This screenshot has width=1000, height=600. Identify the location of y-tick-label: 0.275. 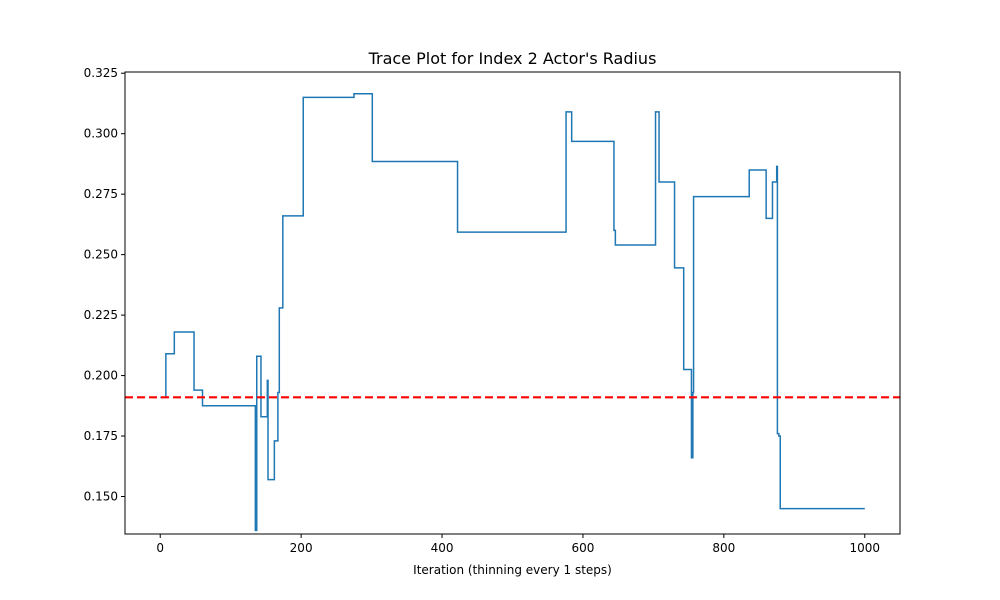
(101, 194).